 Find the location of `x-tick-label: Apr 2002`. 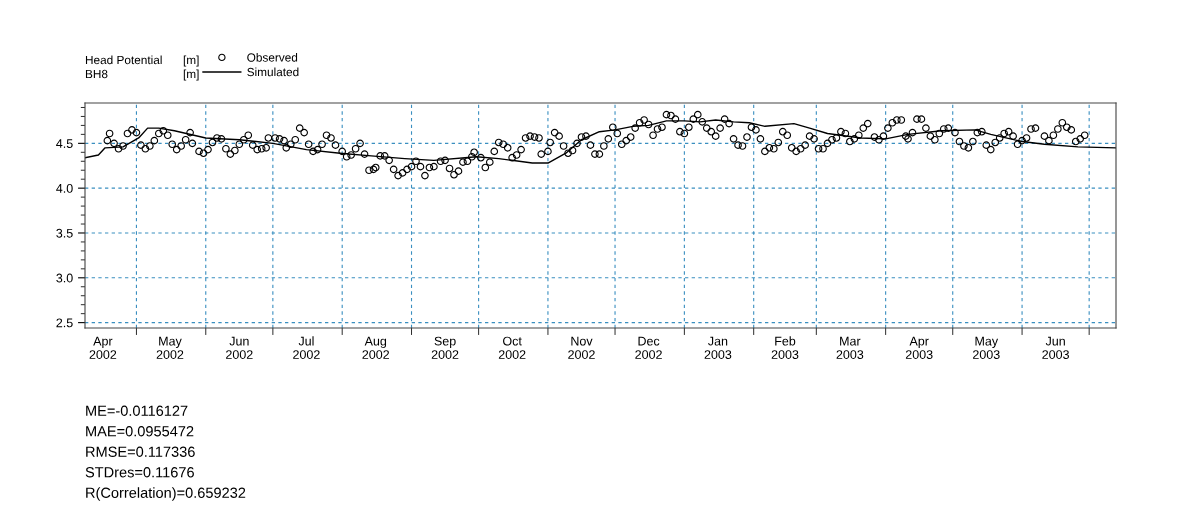

x-tick-label: Apr 2002 is located at coordinates (103, 347).